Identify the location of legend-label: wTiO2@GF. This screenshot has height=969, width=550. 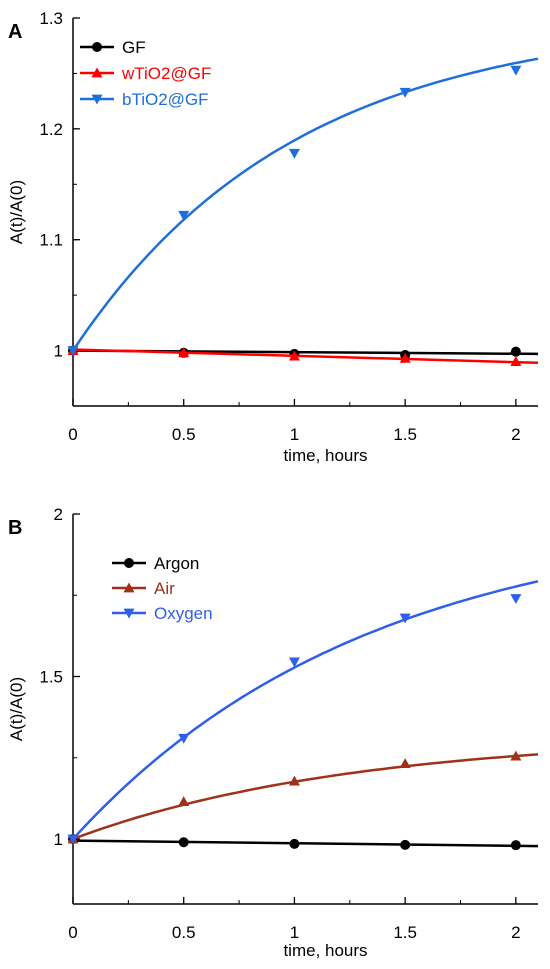
(166, 73).